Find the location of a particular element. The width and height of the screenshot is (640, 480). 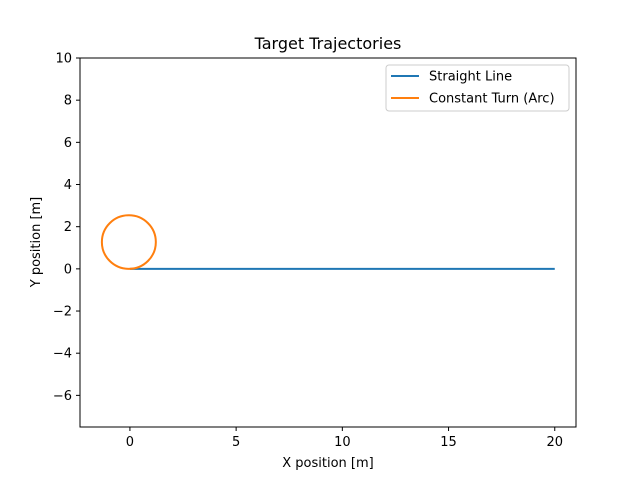

y-tick-label: 0 is located at coordinates (68, 269).